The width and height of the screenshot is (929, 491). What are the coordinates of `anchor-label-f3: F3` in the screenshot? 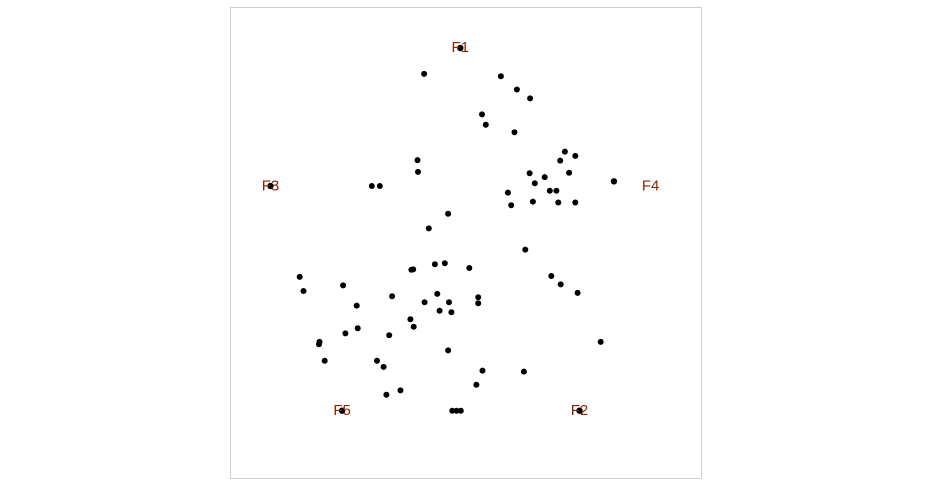 It's located at (271, 186).